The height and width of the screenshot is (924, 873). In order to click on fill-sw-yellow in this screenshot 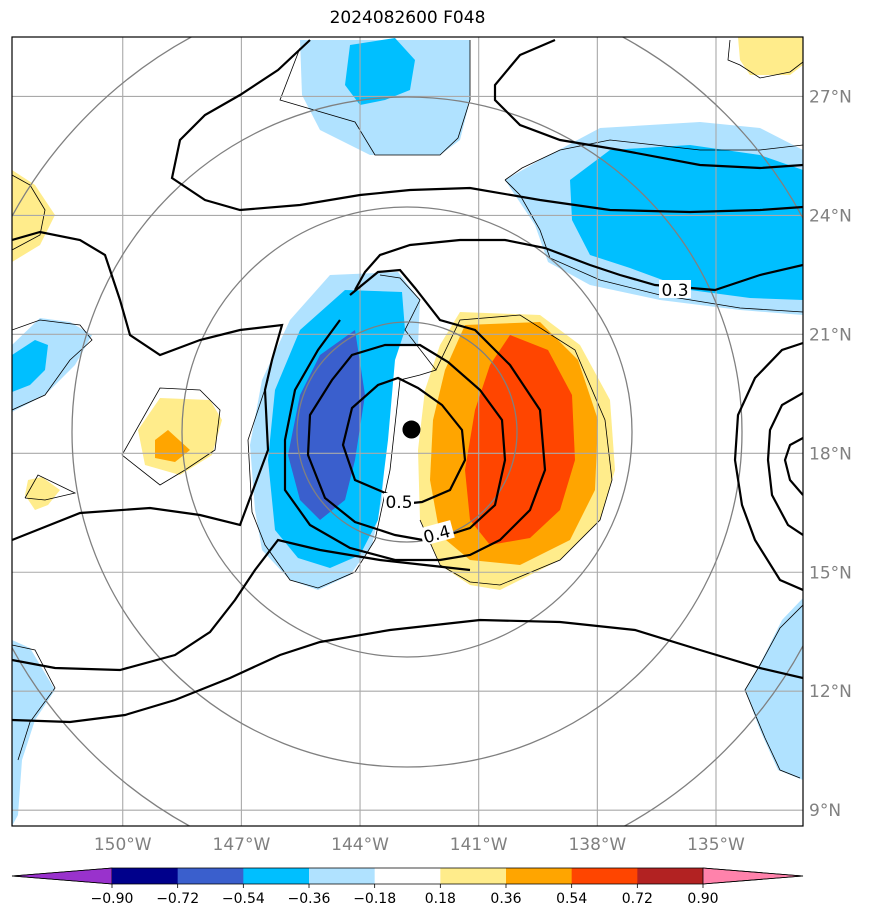, I will do `click(180, 436)`.